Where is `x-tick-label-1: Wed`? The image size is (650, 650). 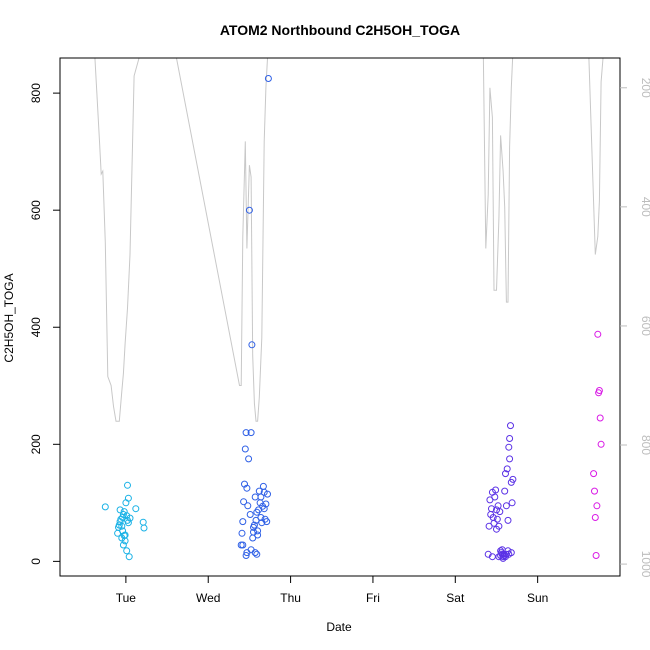 x-tick-label-1: Wed is located at coordinates (208, 598).